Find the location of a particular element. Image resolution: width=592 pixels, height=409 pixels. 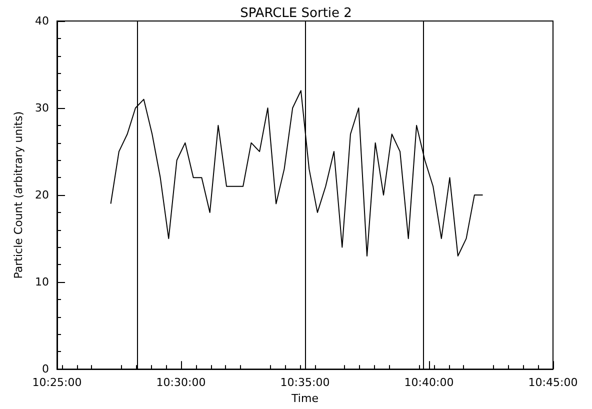

y-tick-label: 10 is located at coordinates (42, 282).